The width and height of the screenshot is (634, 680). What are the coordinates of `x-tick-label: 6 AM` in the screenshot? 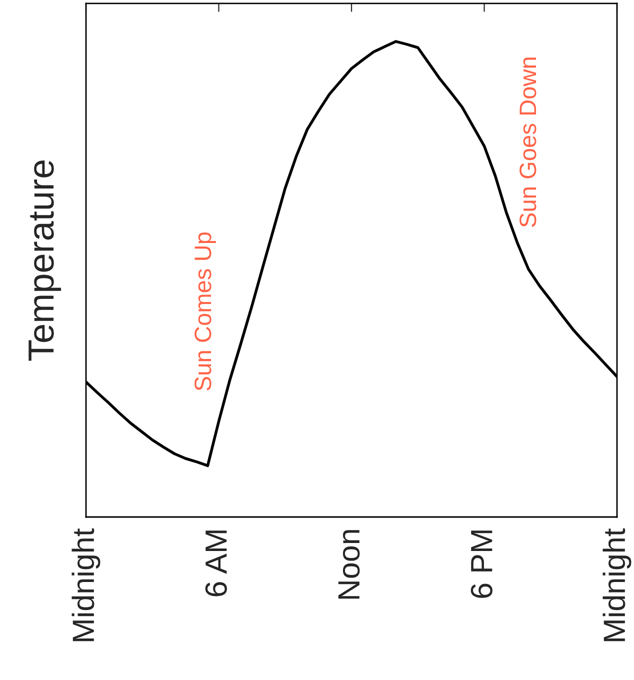 It's located at (216, 563).